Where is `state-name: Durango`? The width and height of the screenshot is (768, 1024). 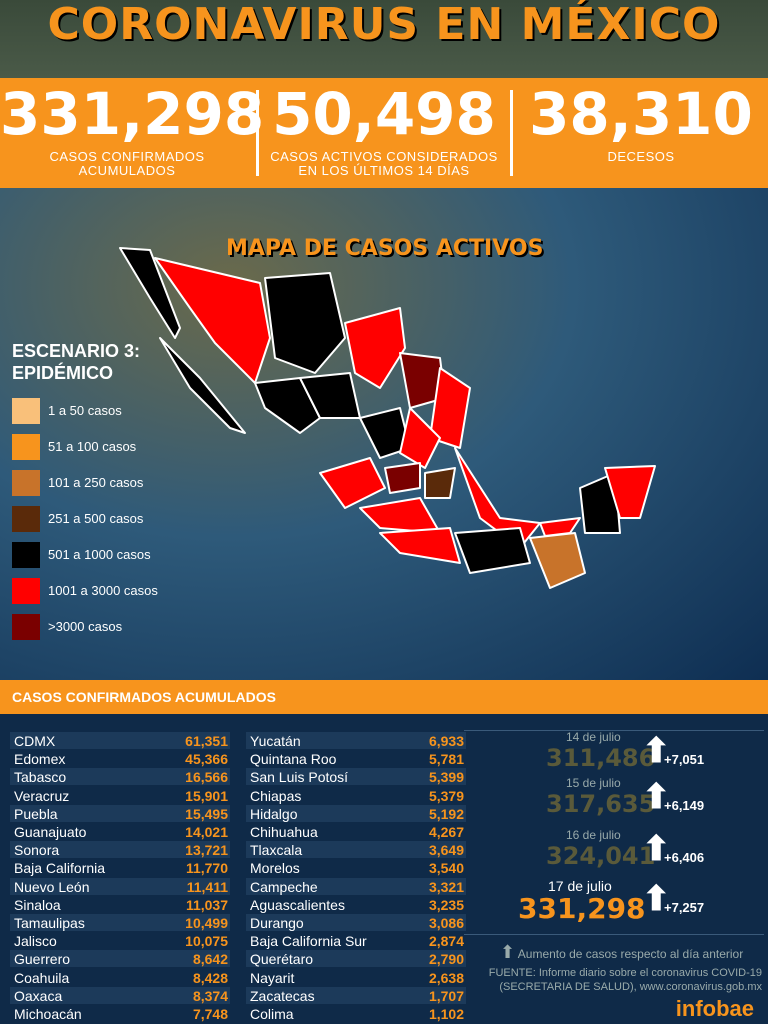 state-name: Durango is located at coordinates (277, 923).